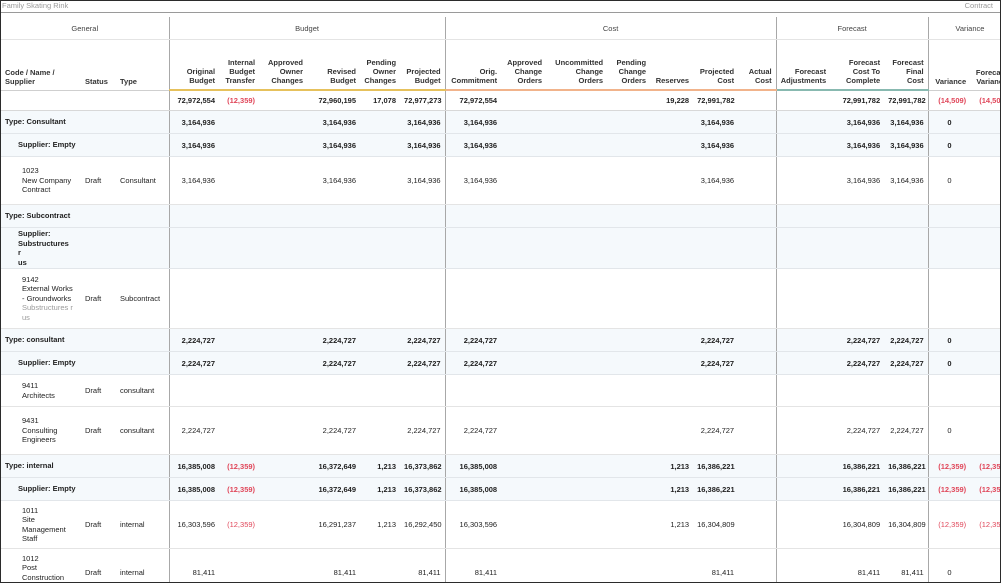 The width and height of the screenshot is (1001, 583). I want to click on column-header-approved-change-orders: Approved Change Orders, so click(525, 71).